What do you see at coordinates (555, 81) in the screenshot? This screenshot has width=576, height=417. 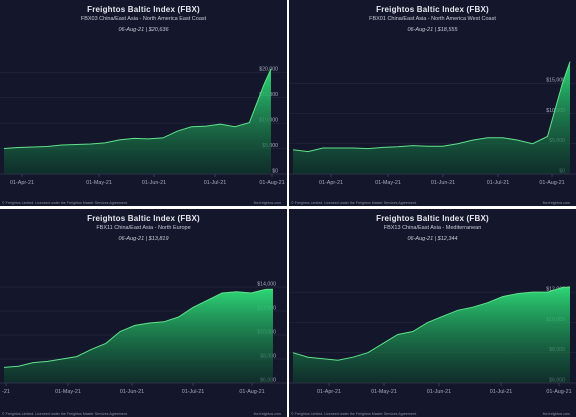 I see `y-tick-label: $15,000` at bounding box center [555, 81].